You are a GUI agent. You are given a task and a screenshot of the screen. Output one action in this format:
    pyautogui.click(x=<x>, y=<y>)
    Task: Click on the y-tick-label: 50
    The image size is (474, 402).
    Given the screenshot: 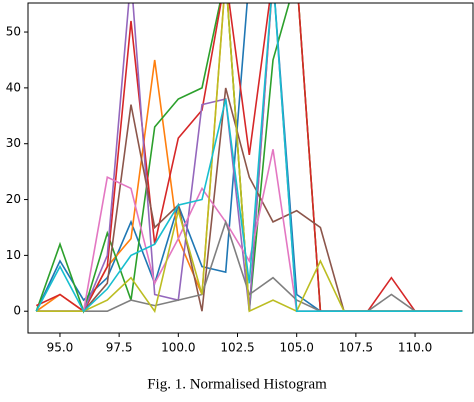 What is the action you would take?
    pyautogui.click(x=13, y=32)
    